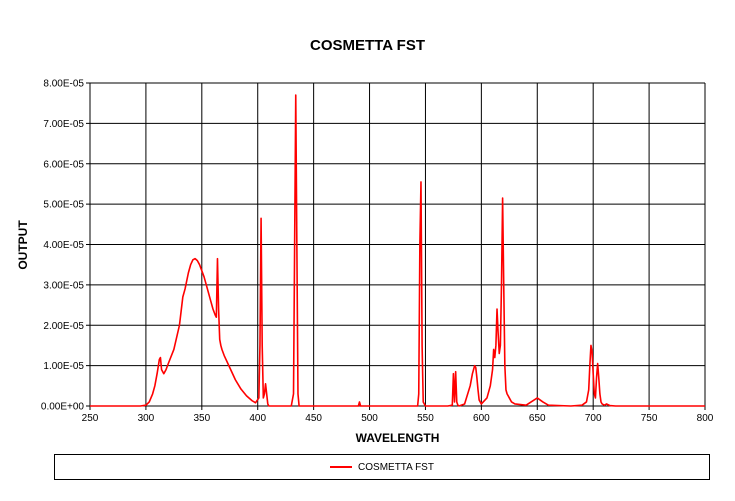 The width and height of the screenshot is (735, 501). What do you see at coordinates (63, 407) in the screenshot?
I see `y-tick-label: 0.00E+00` at bounding box center [63, 407].